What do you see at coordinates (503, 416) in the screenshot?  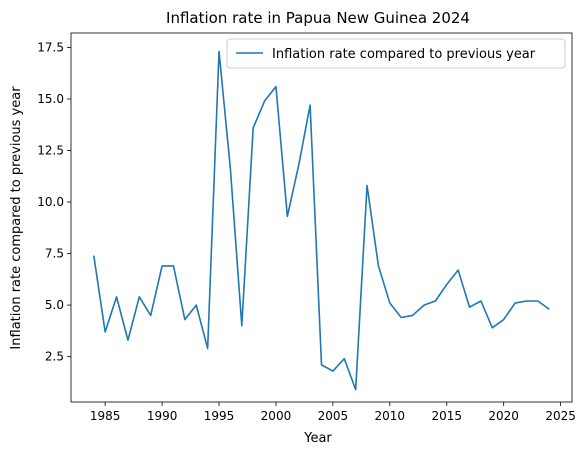 I see `x-tick-label: 2020` at bounding box center [503, 416].